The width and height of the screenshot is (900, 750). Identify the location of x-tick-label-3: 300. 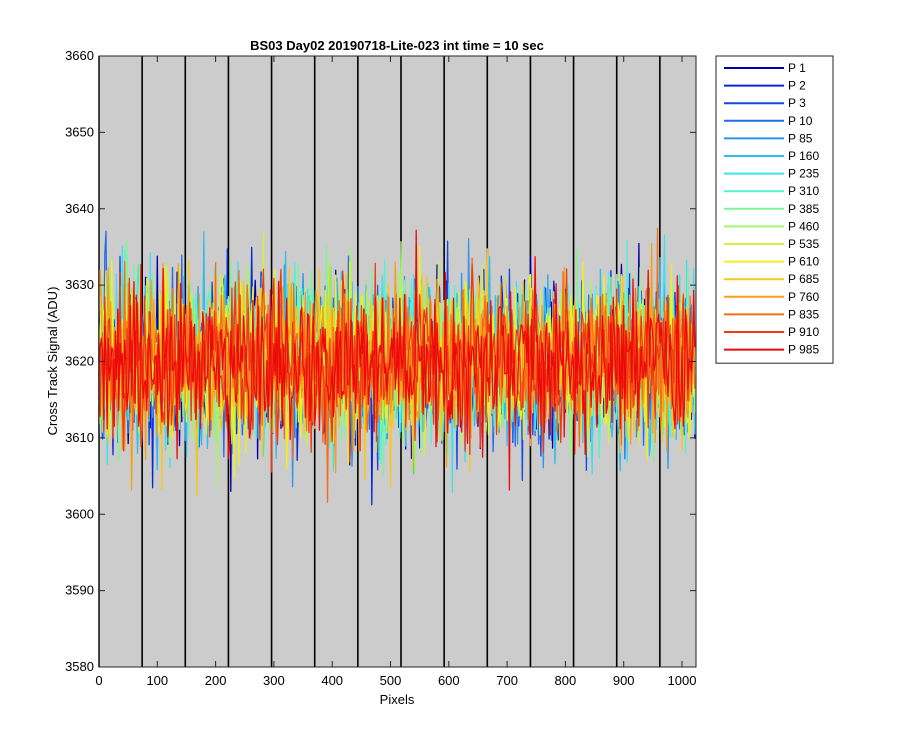
(274, 680).